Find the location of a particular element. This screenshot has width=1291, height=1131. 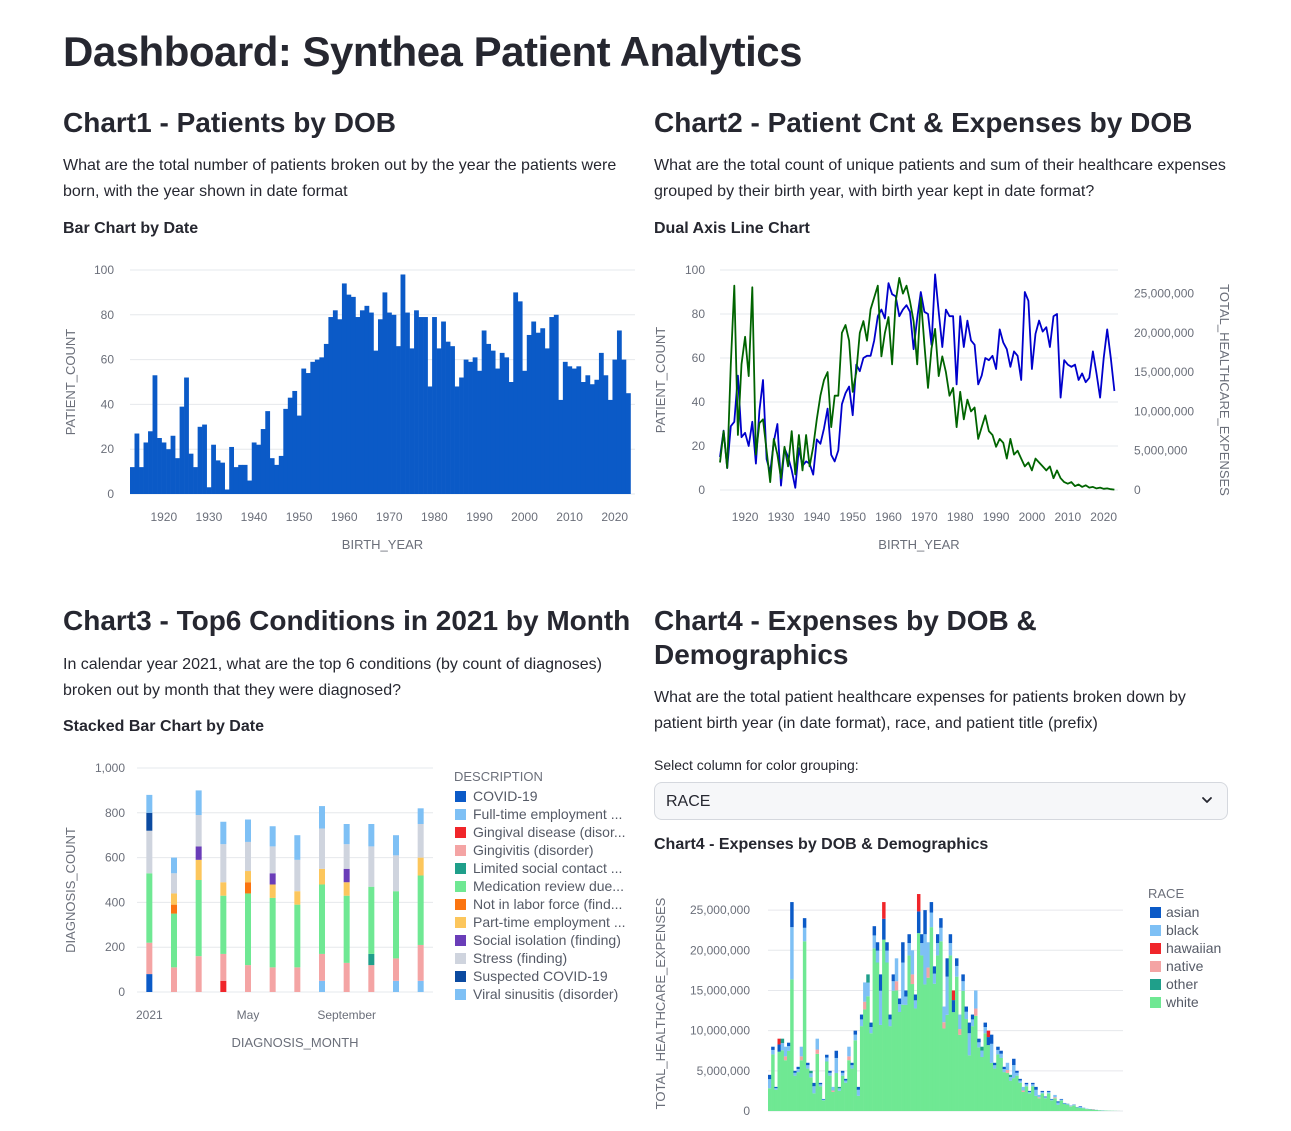

x-tick-label: 1960 is located at coordinates (888, 517).